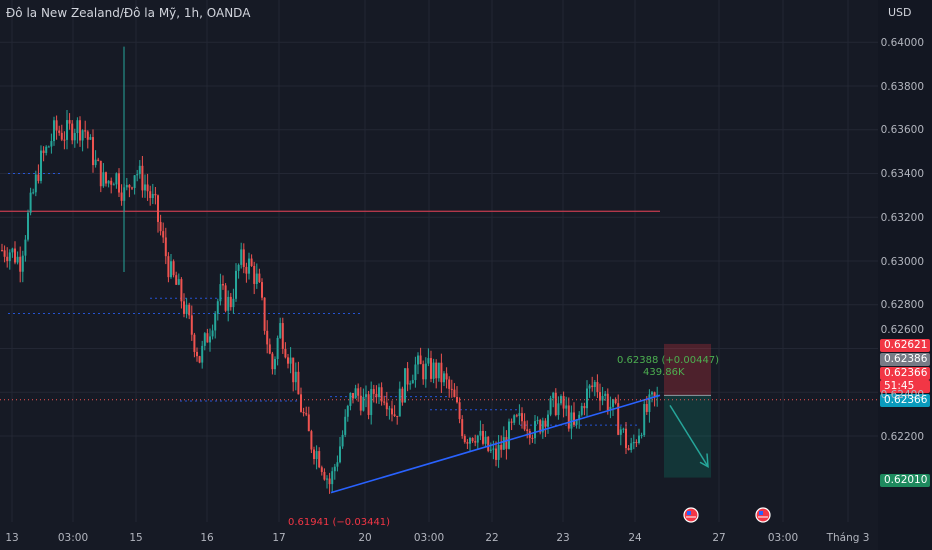 The height and width of the screenshot is (550, 932). I want to click on stop-loss-zone, so click(687, 369).